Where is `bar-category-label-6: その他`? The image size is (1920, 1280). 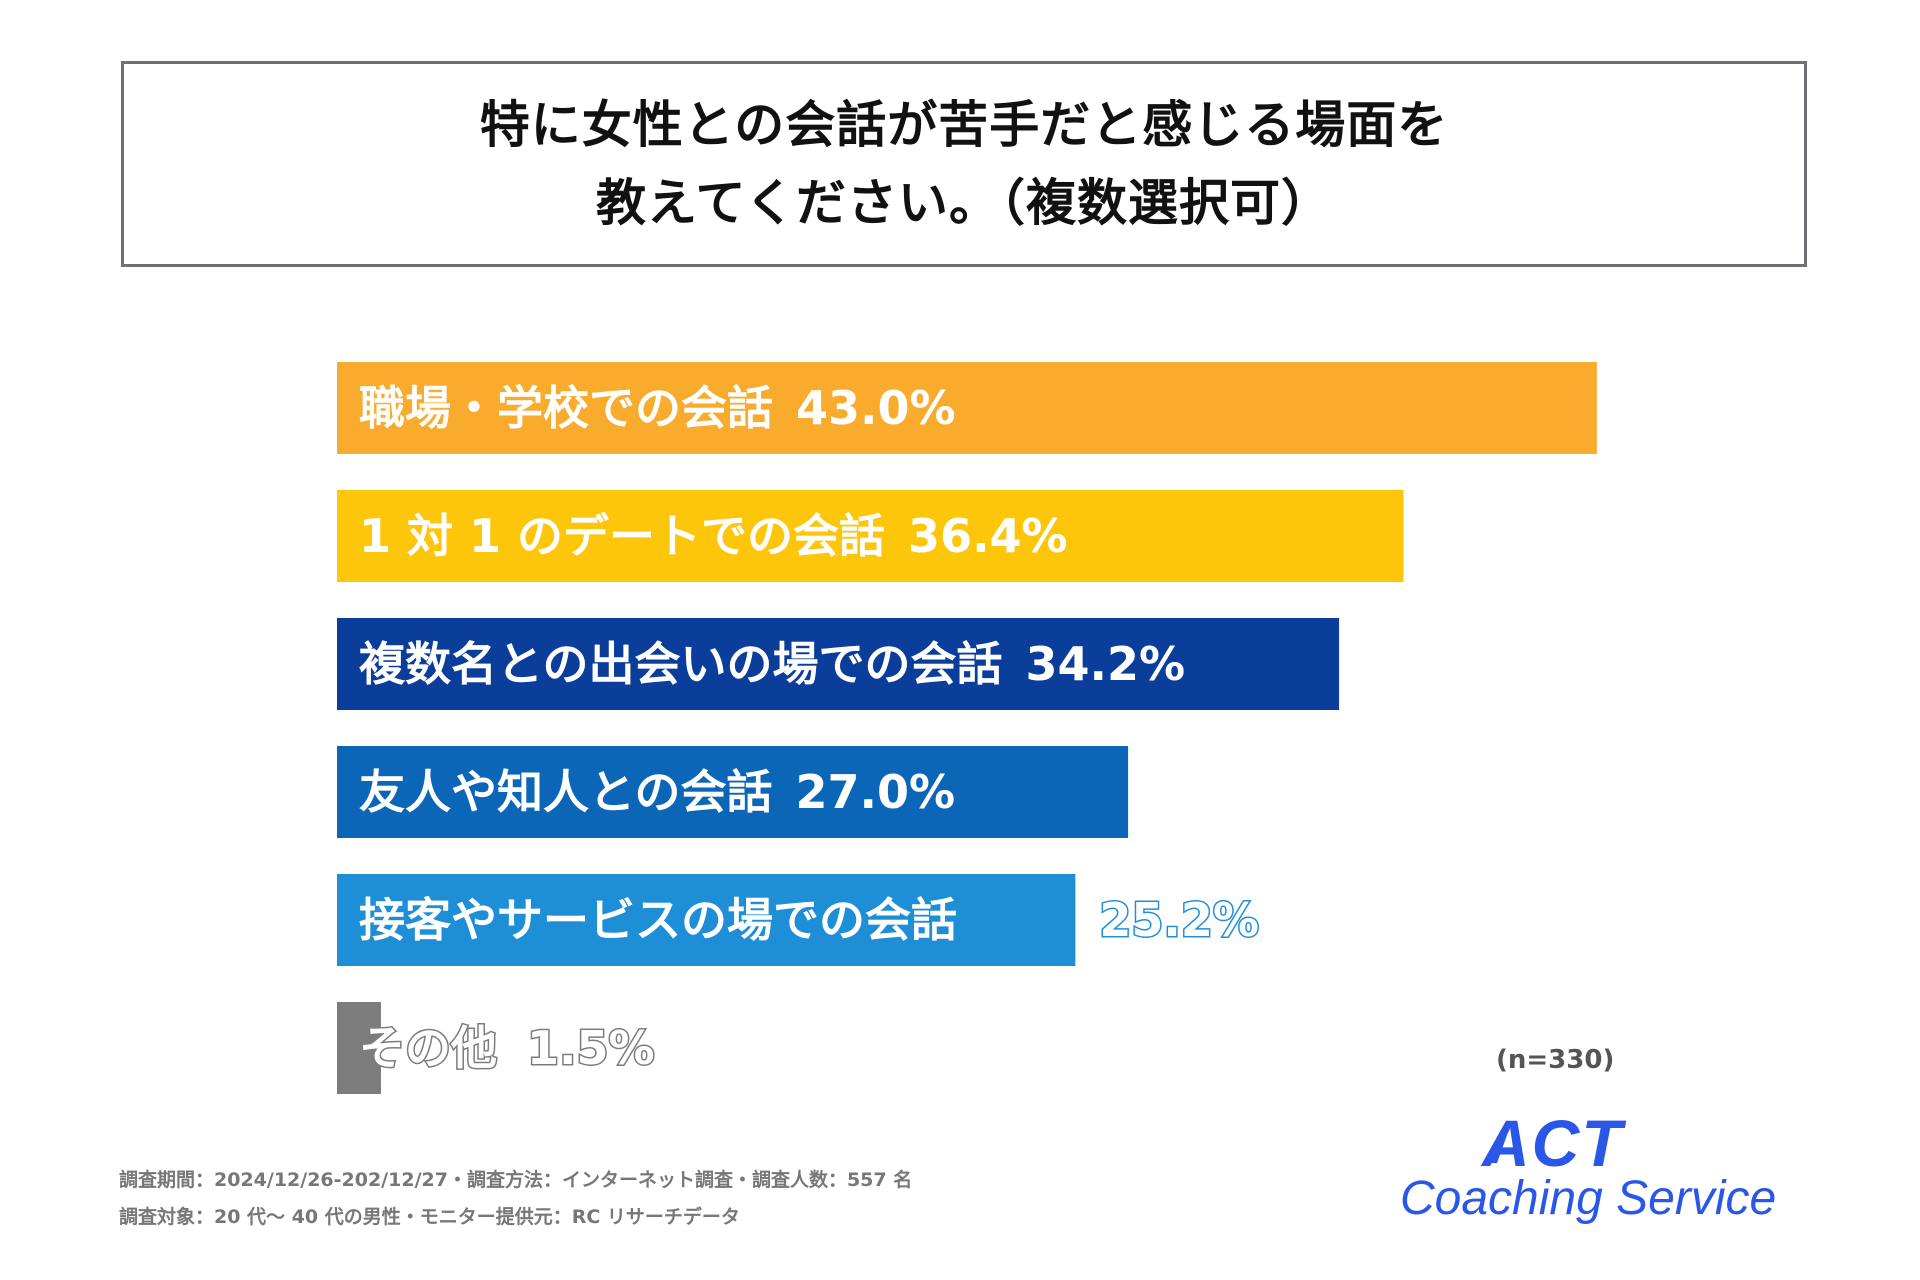
bar-category-label-6: その他 is located at coordinates (428, 1048).